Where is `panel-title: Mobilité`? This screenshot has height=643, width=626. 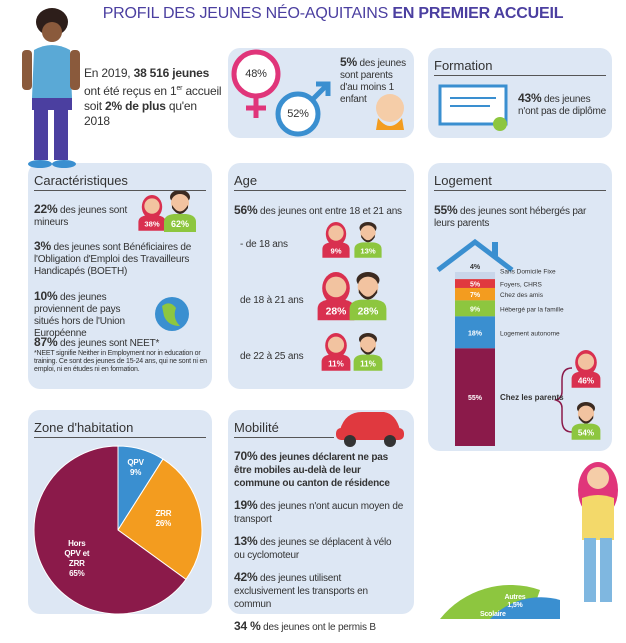
panel-title: Mobilité is located at coordinates (284, 429).